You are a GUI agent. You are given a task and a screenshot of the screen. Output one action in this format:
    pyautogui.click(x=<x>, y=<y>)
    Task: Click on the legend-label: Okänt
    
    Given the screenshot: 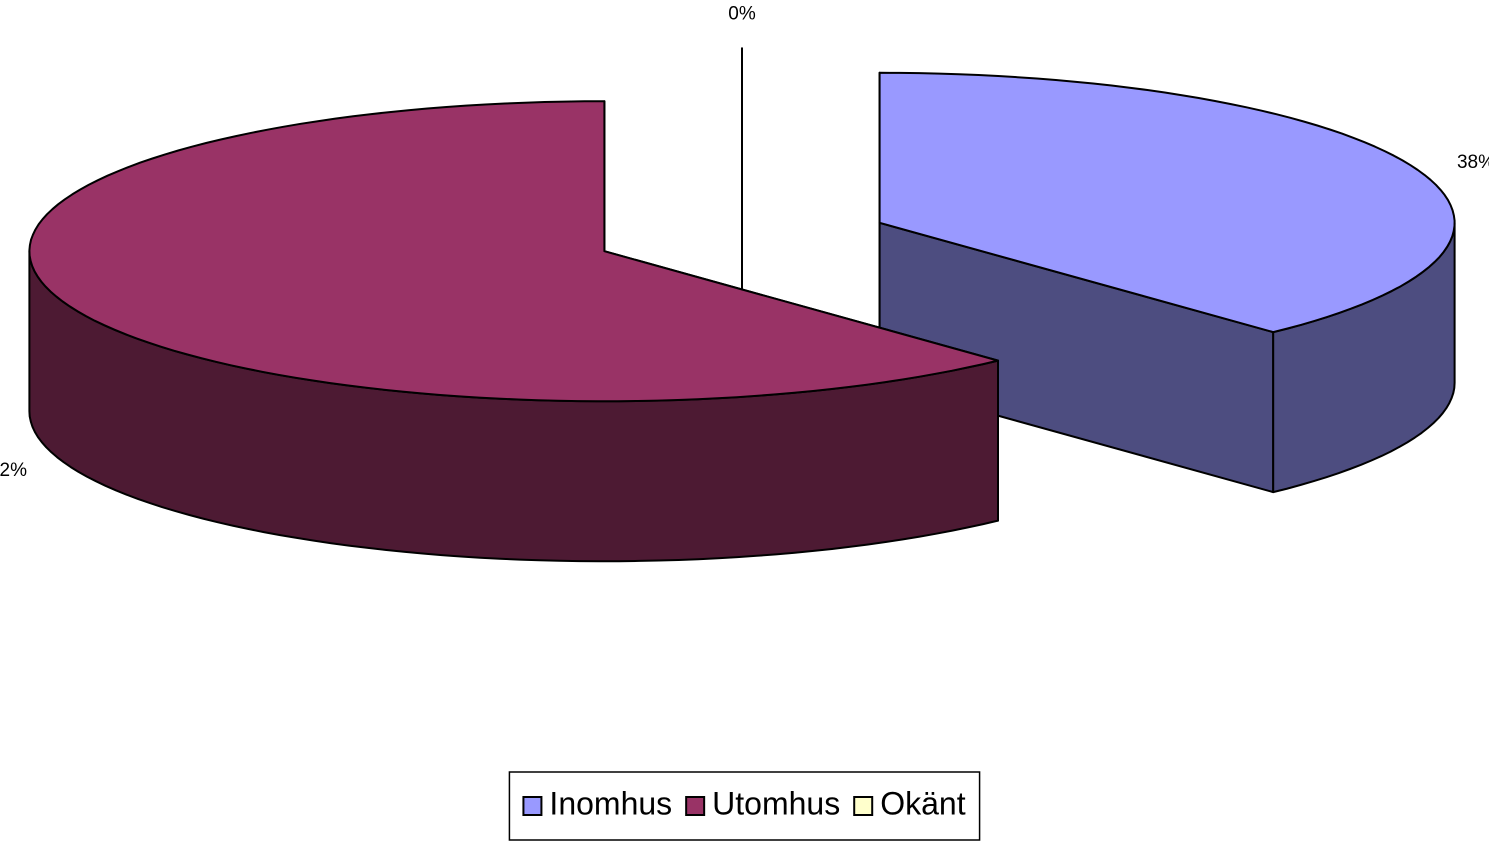 What is the action you would take?
    pyautogui.click(x=922, y=803)
    